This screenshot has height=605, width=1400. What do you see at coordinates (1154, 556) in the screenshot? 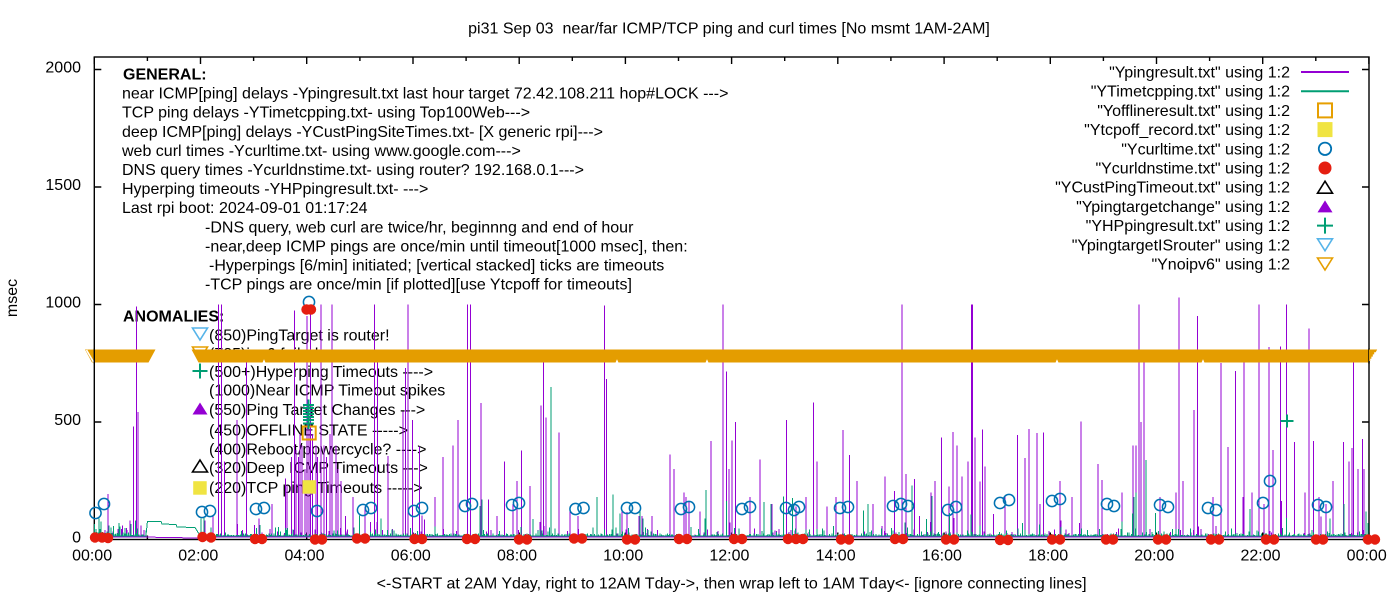
I see `svg-text: 20:00` at bounding box center [1154, 556].